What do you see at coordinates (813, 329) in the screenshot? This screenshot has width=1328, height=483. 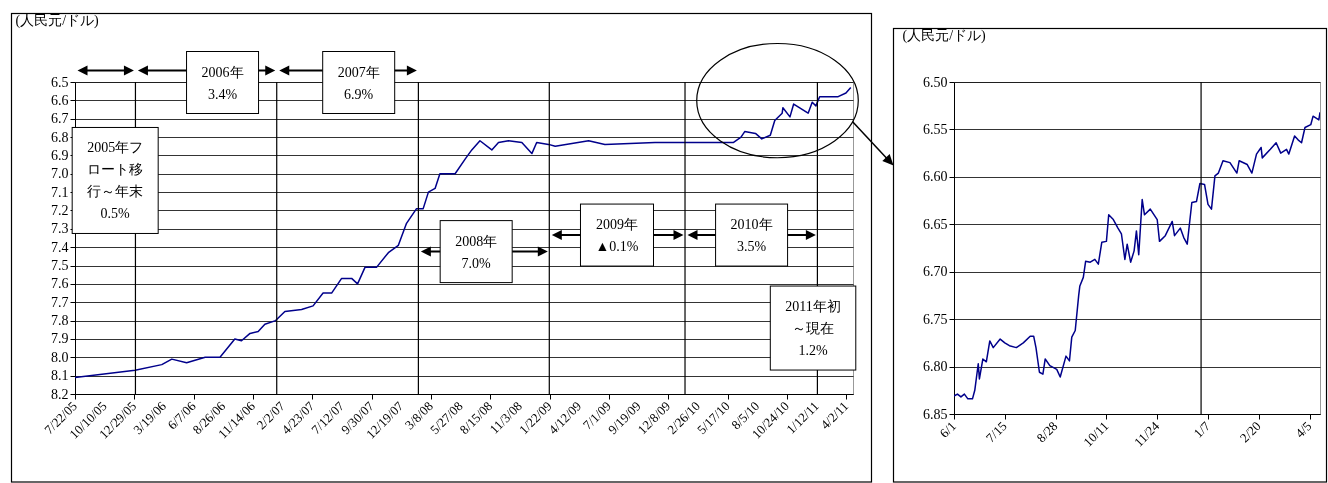 I see `annotation: 2011年初～現在1.2%` at bounding box center [813, 329].